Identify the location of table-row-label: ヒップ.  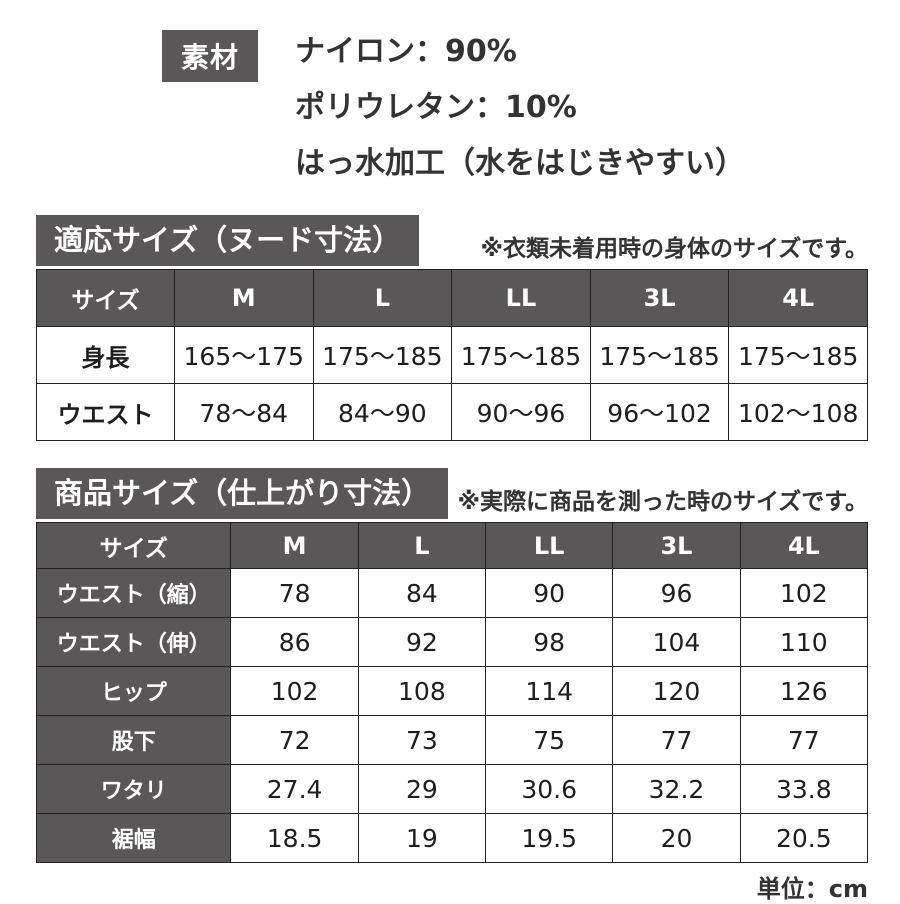
(133, 691).